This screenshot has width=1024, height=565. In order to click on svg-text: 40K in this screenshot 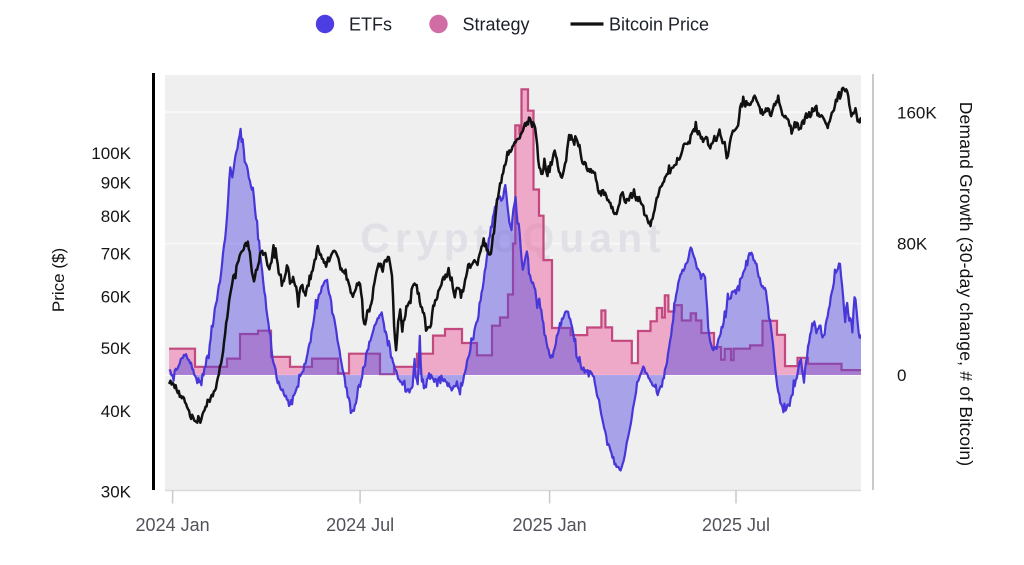, I will do `click(116, 411)`.